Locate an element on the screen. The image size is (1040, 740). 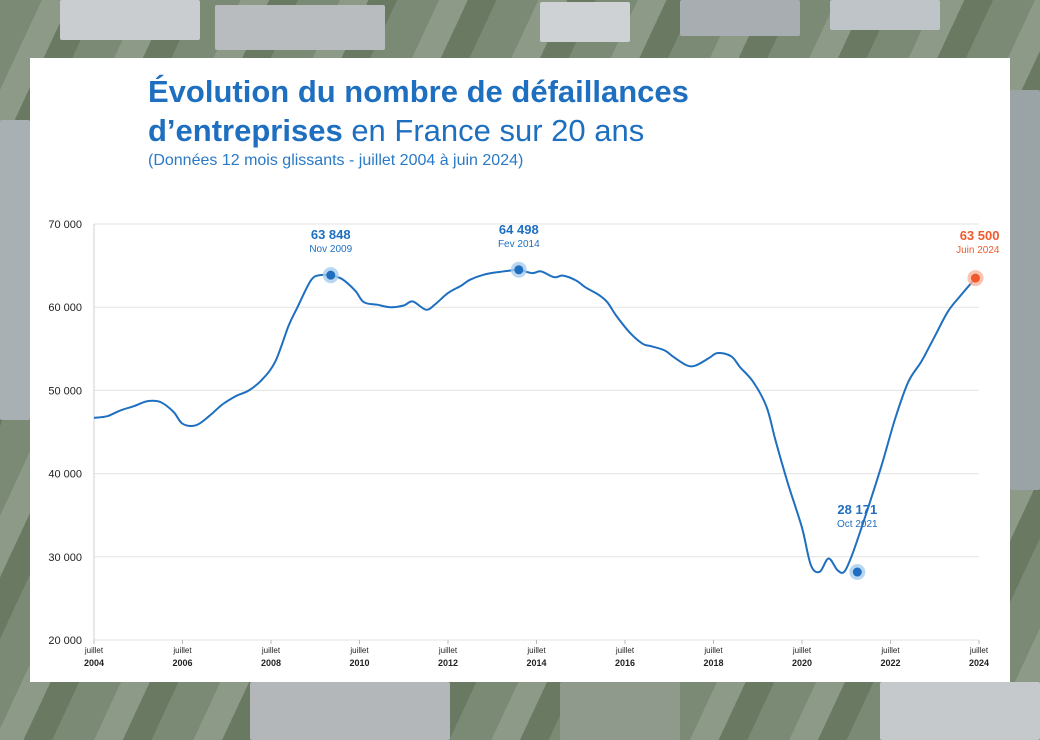
x-tick-label-year: 2022 is located at coordinates (890, 663).